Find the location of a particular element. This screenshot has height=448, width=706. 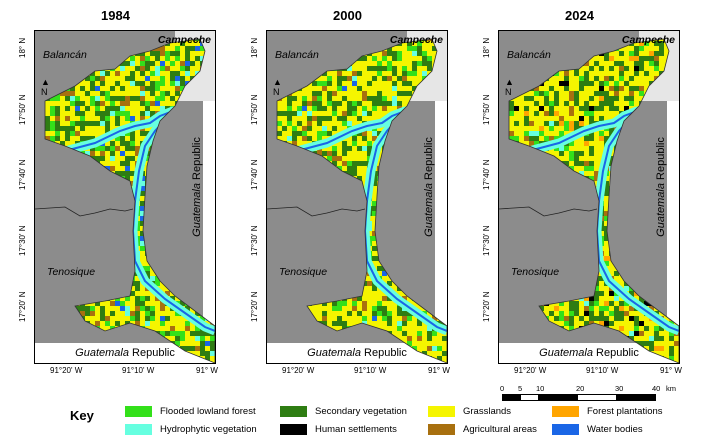

lat-label: 17°40' N is located at coordinates (254, 174).